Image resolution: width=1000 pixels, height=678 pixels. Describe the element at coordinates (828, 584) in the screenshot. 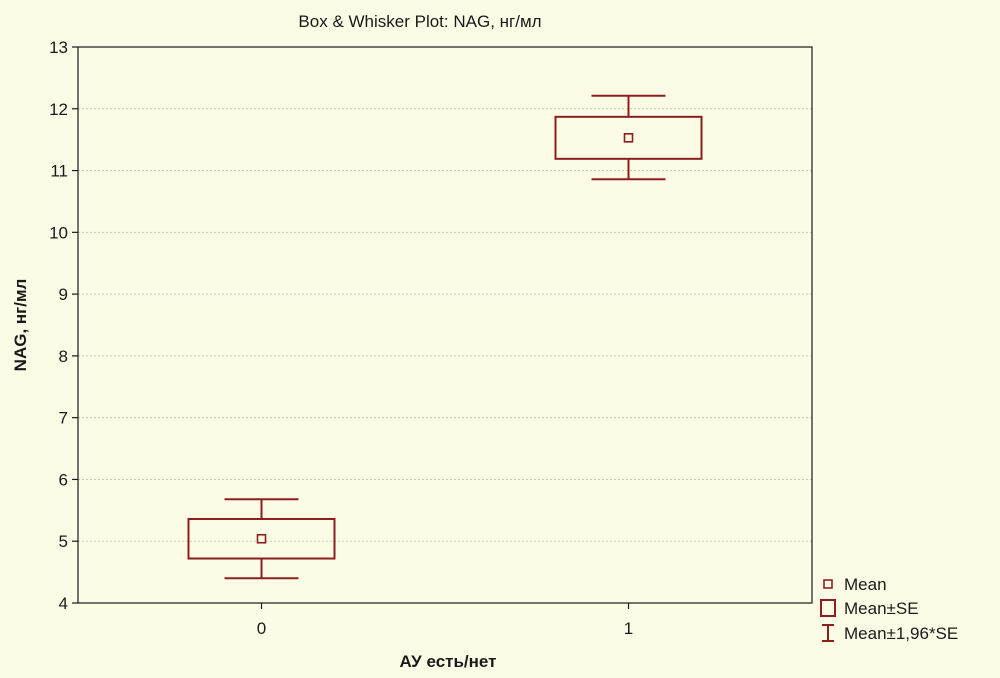

I see `legend-mean-symbol` at that location.